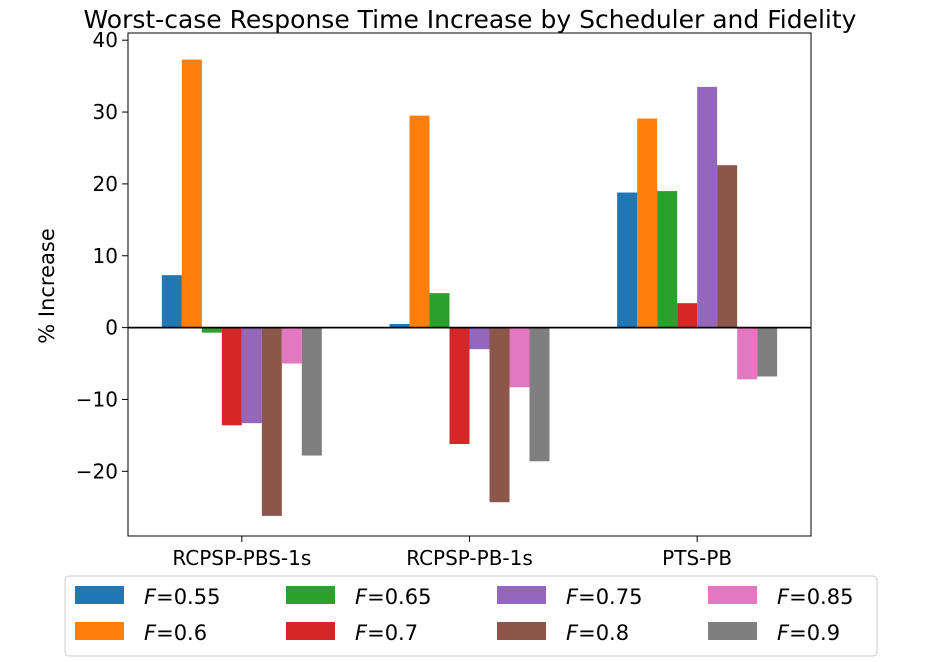  What do you see at coordinates (105, 112) in the screenshot?
I see `y-tick-label: 30` at bounding box center [105, 112].